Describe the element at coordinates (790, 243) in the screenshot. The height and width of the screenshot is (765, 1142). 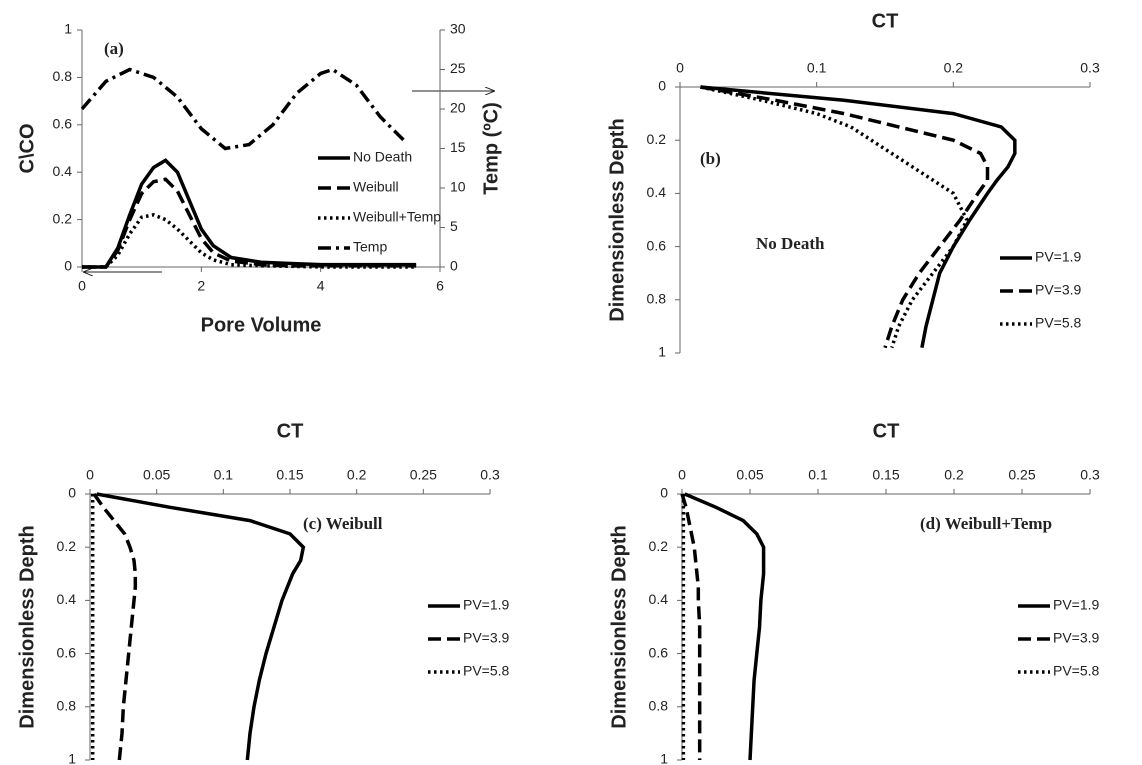
I see `annotation: No Death` at that location.